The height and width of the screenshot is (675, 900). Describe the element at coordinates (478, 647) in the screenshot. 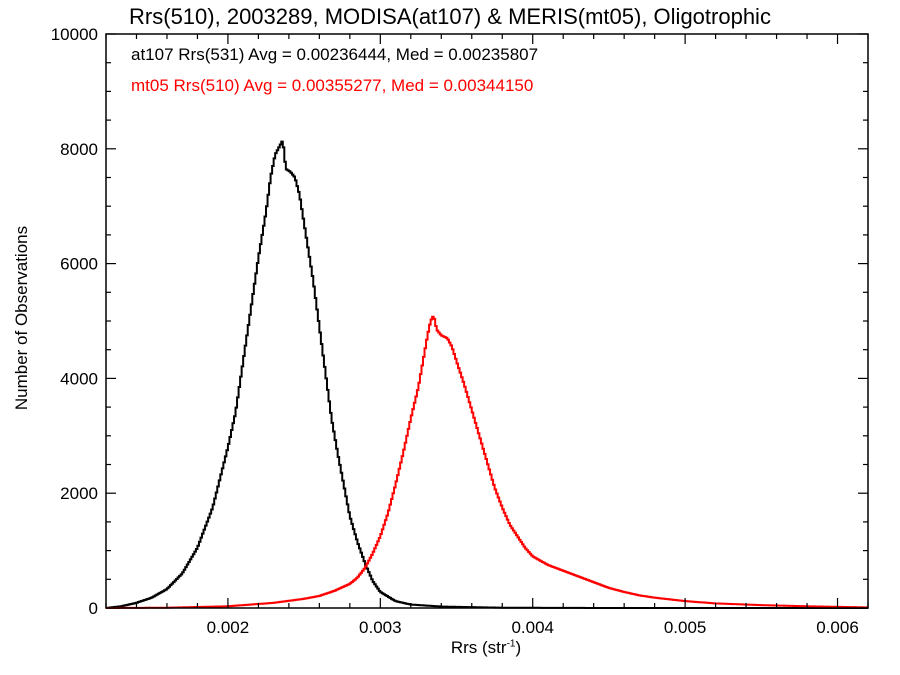

I see `x-axis-label-text: Rrs (str` at that location.